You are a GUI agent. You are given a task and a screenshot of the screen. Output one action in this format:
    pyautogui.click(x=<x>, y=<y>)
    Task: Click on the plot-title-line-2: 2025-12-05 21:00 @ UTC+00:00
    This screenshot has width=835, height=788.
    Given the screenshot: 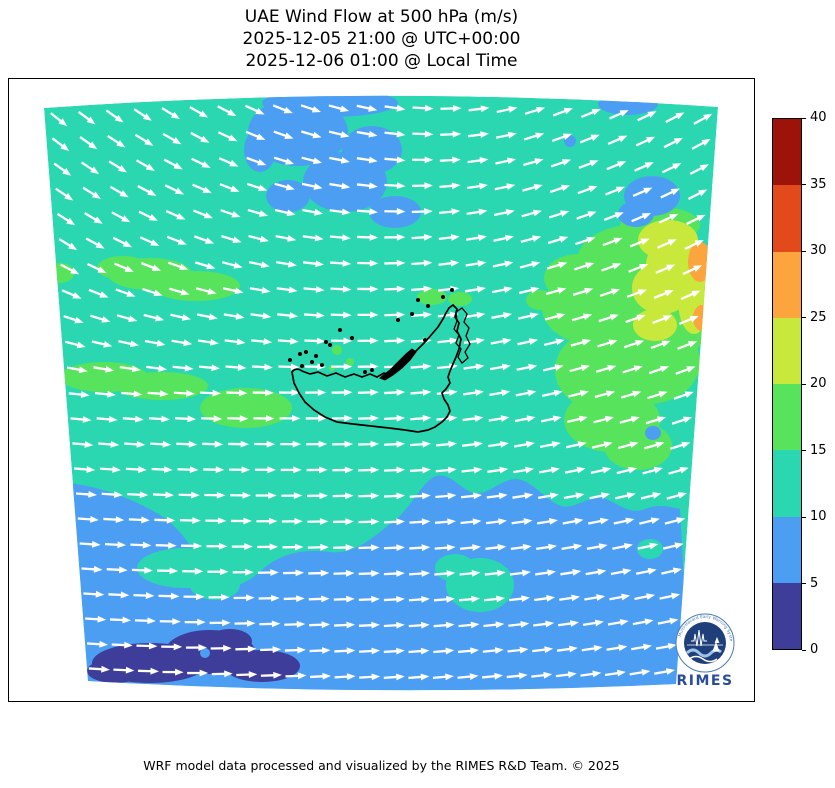 What is the action you would take?
    pyautogui.click(x=381, y=39)
    